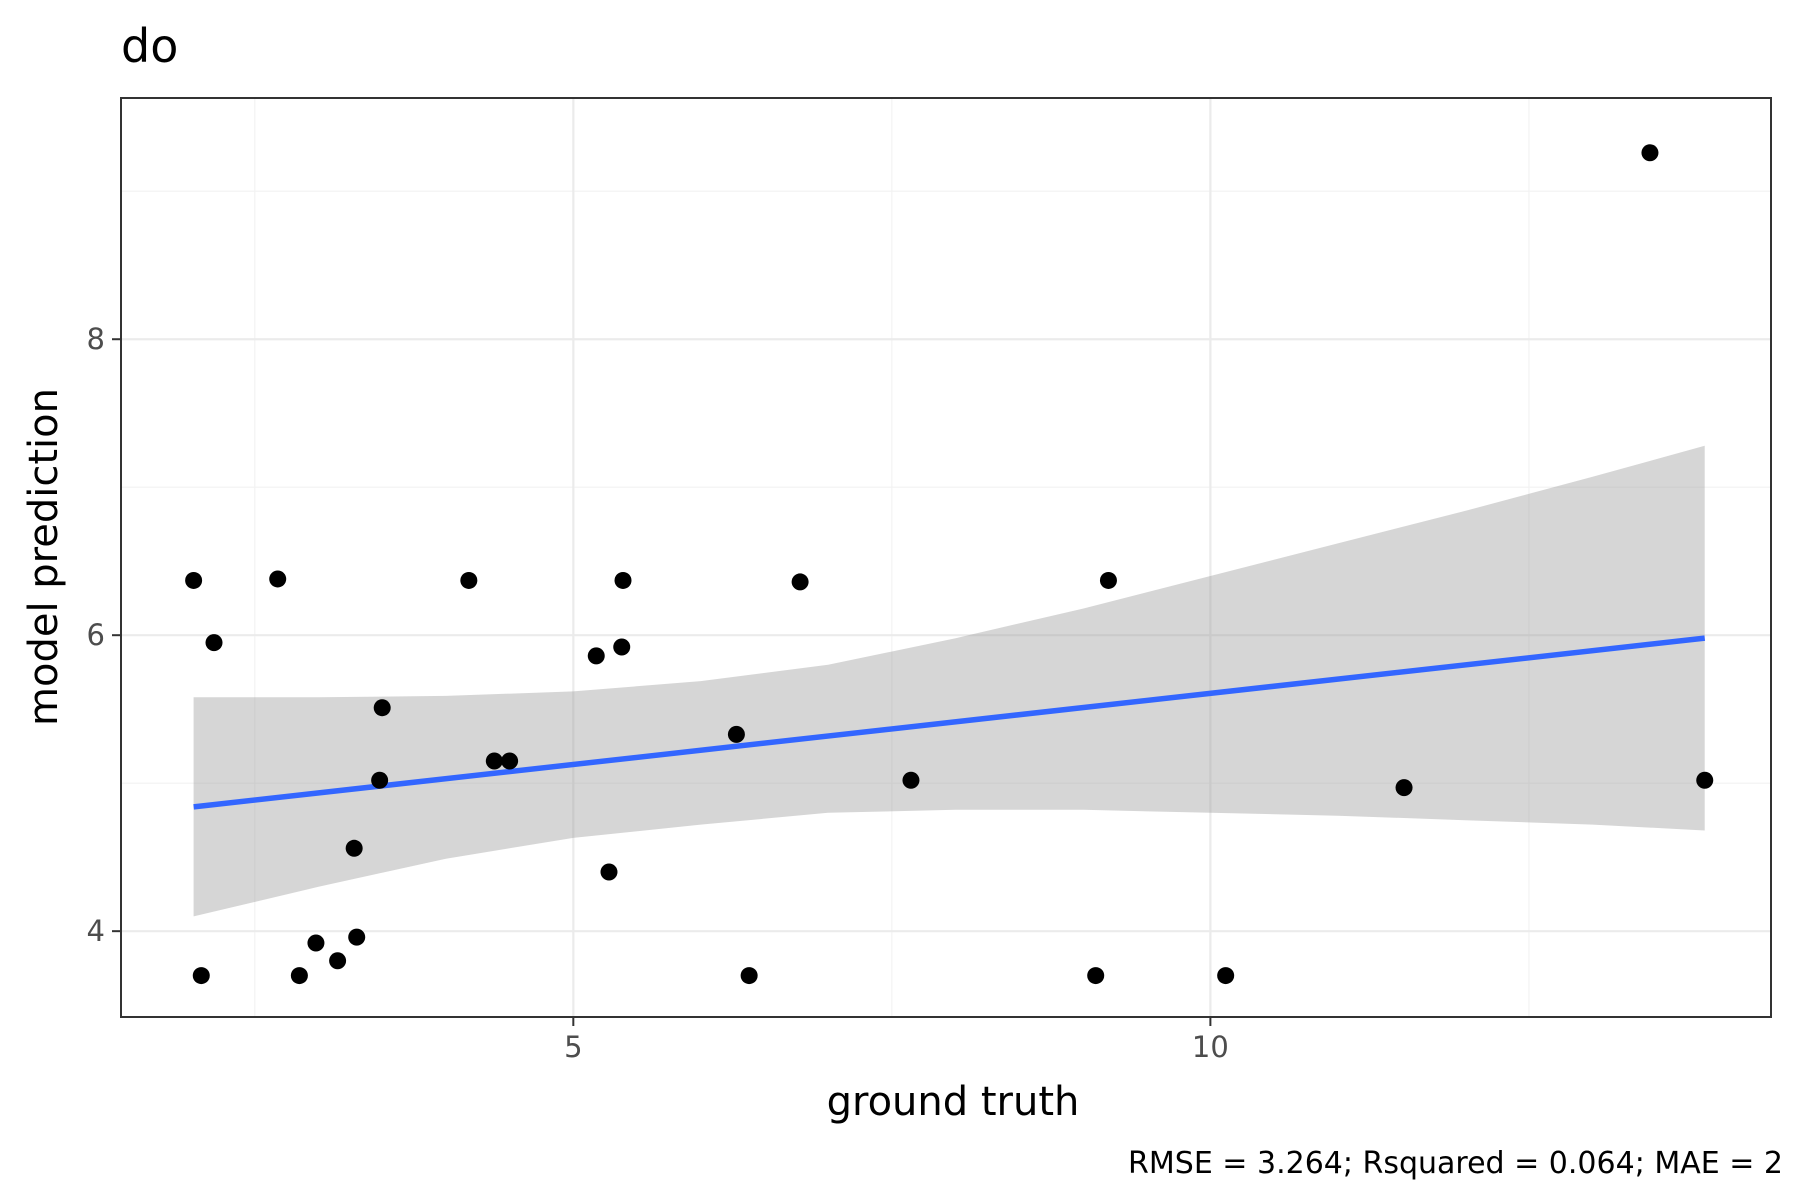 This screenshot has width=1800, height=1200. What do you see at coordinates (149, 46) in the screenshot?
I see `chart-title: do` at bounding box center [149, 46].